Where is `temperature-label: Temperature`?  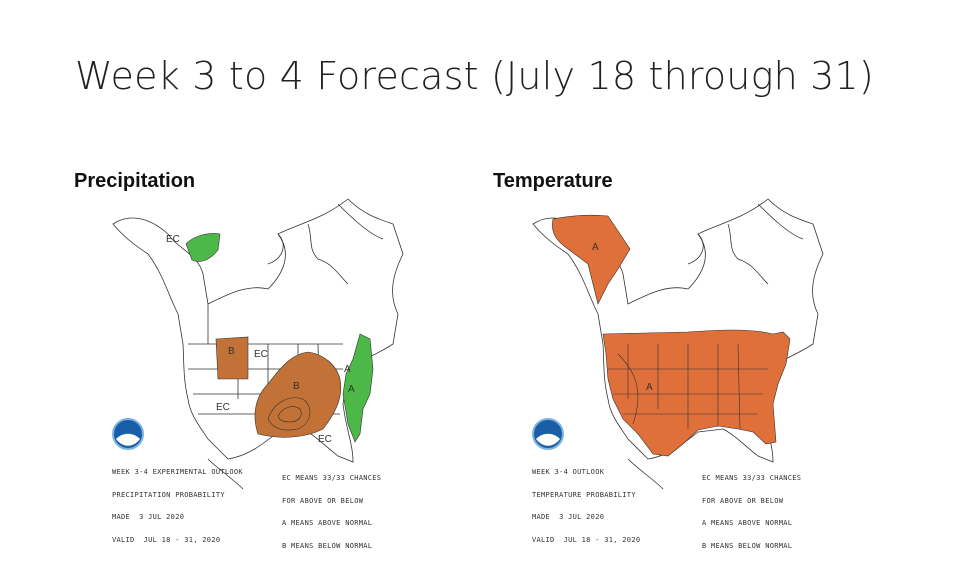
temperature-label: Temperature is located at coordinates (553, 181).